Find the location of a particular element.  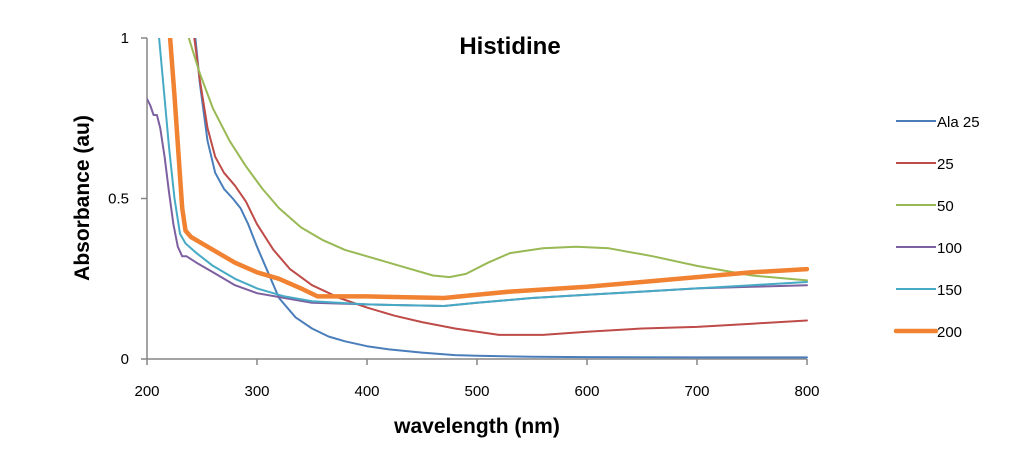

x-tick-label: 700 is located at coordinates (696, 391).